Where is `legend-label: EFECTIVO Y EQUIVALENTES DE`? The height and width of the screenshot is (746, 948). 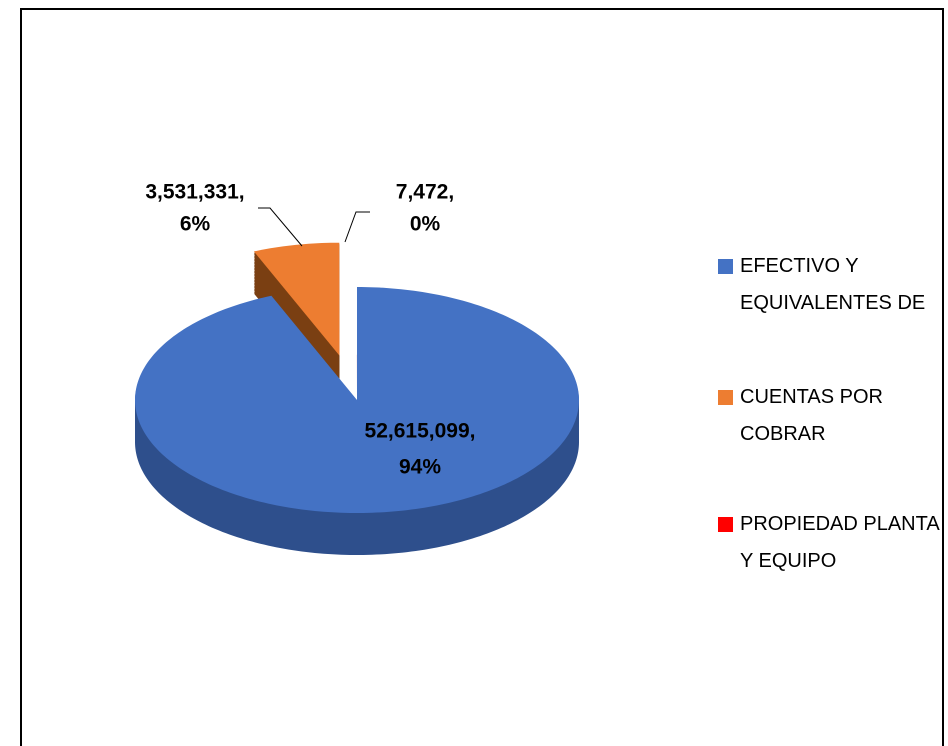
legend-label: EFECTIVO Y EQUIVALENTES DE is located at coordinates (833, 284).